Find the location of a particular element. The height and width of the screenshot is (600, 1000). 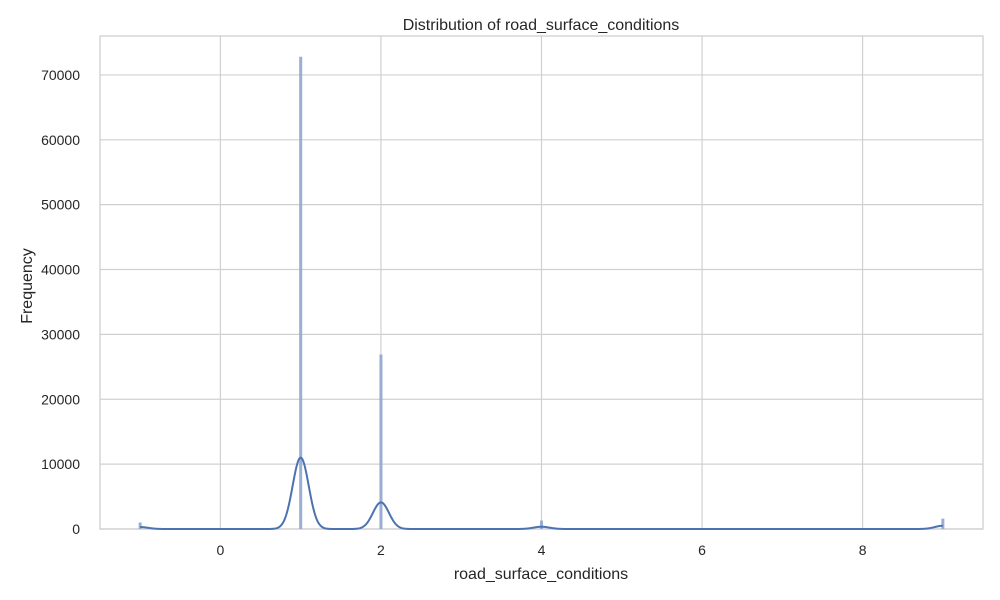

x-tick-label-3: 6 is located at coordinates (702, 550).